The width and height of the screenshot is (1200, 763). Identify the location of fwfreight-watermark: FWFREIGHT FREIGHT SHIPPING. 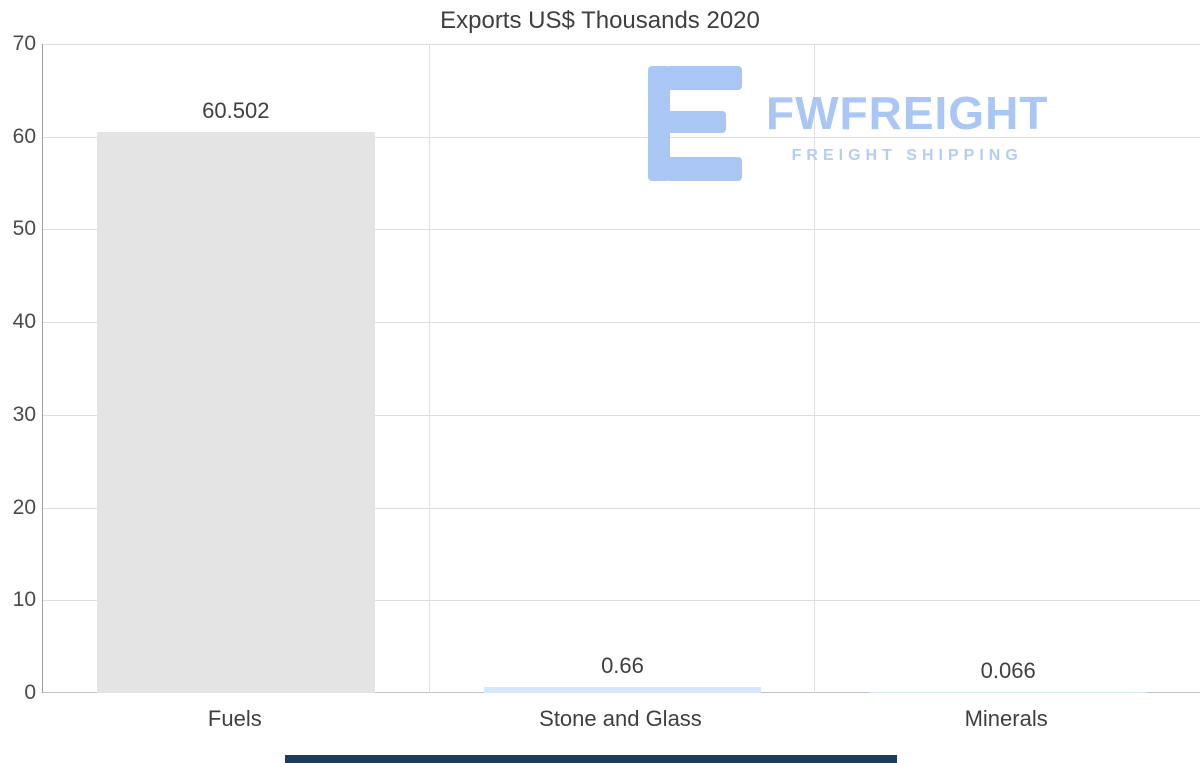
(848, 126).